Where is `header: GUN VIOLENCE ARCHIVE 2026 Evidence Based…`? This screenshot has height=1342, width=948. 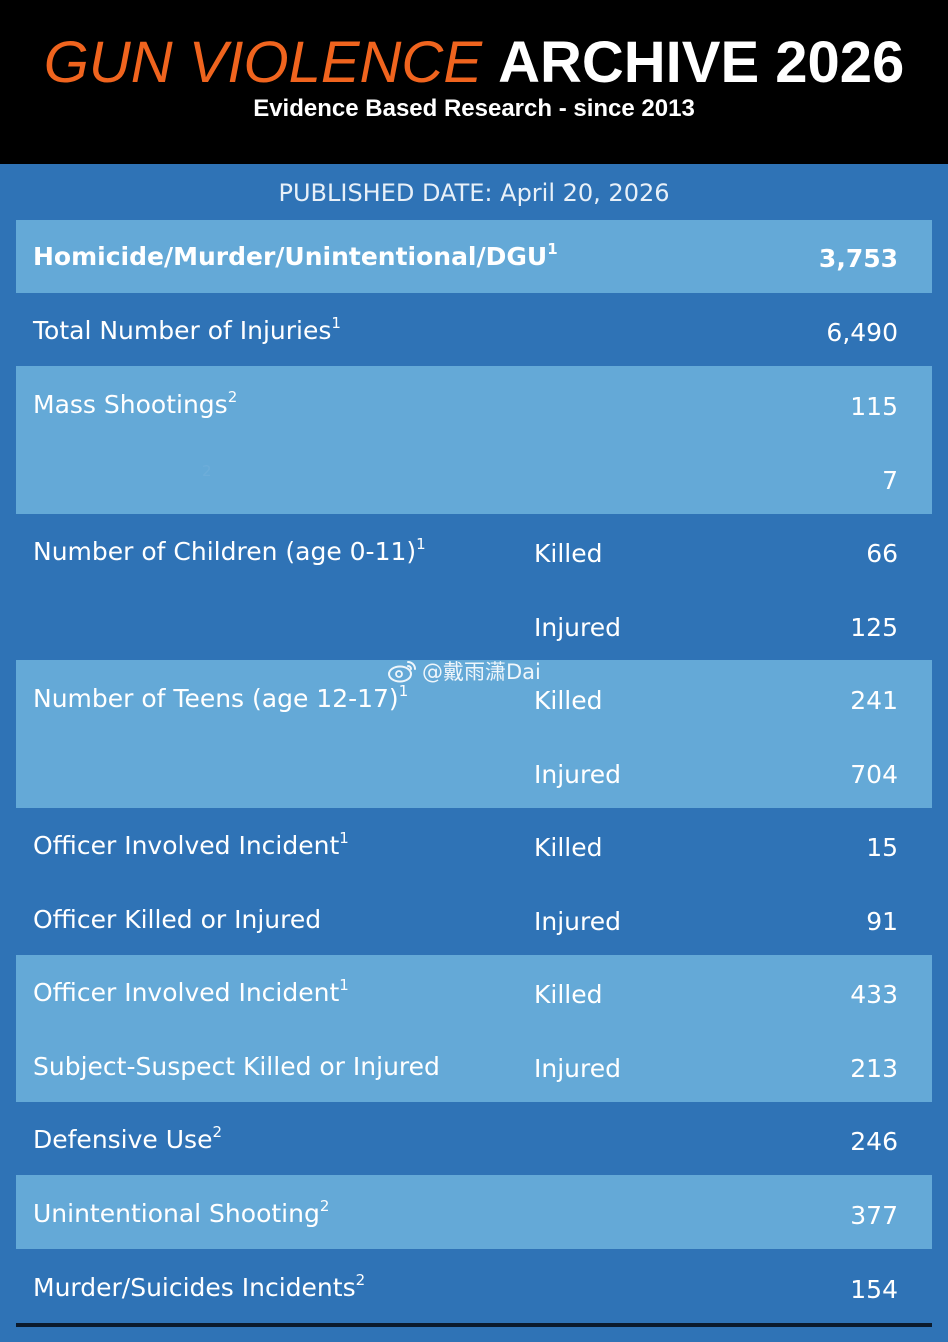
header: GUN VIOLENCE ARCHIVE 2026 Evidence Based… is located at coordinates (474, 82).